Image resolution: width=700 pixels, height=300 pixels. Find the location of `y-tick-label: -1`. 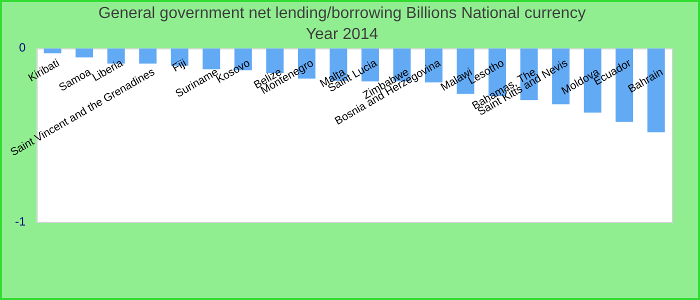

y-tick-label: -1 is located at coordinates (20, 221).